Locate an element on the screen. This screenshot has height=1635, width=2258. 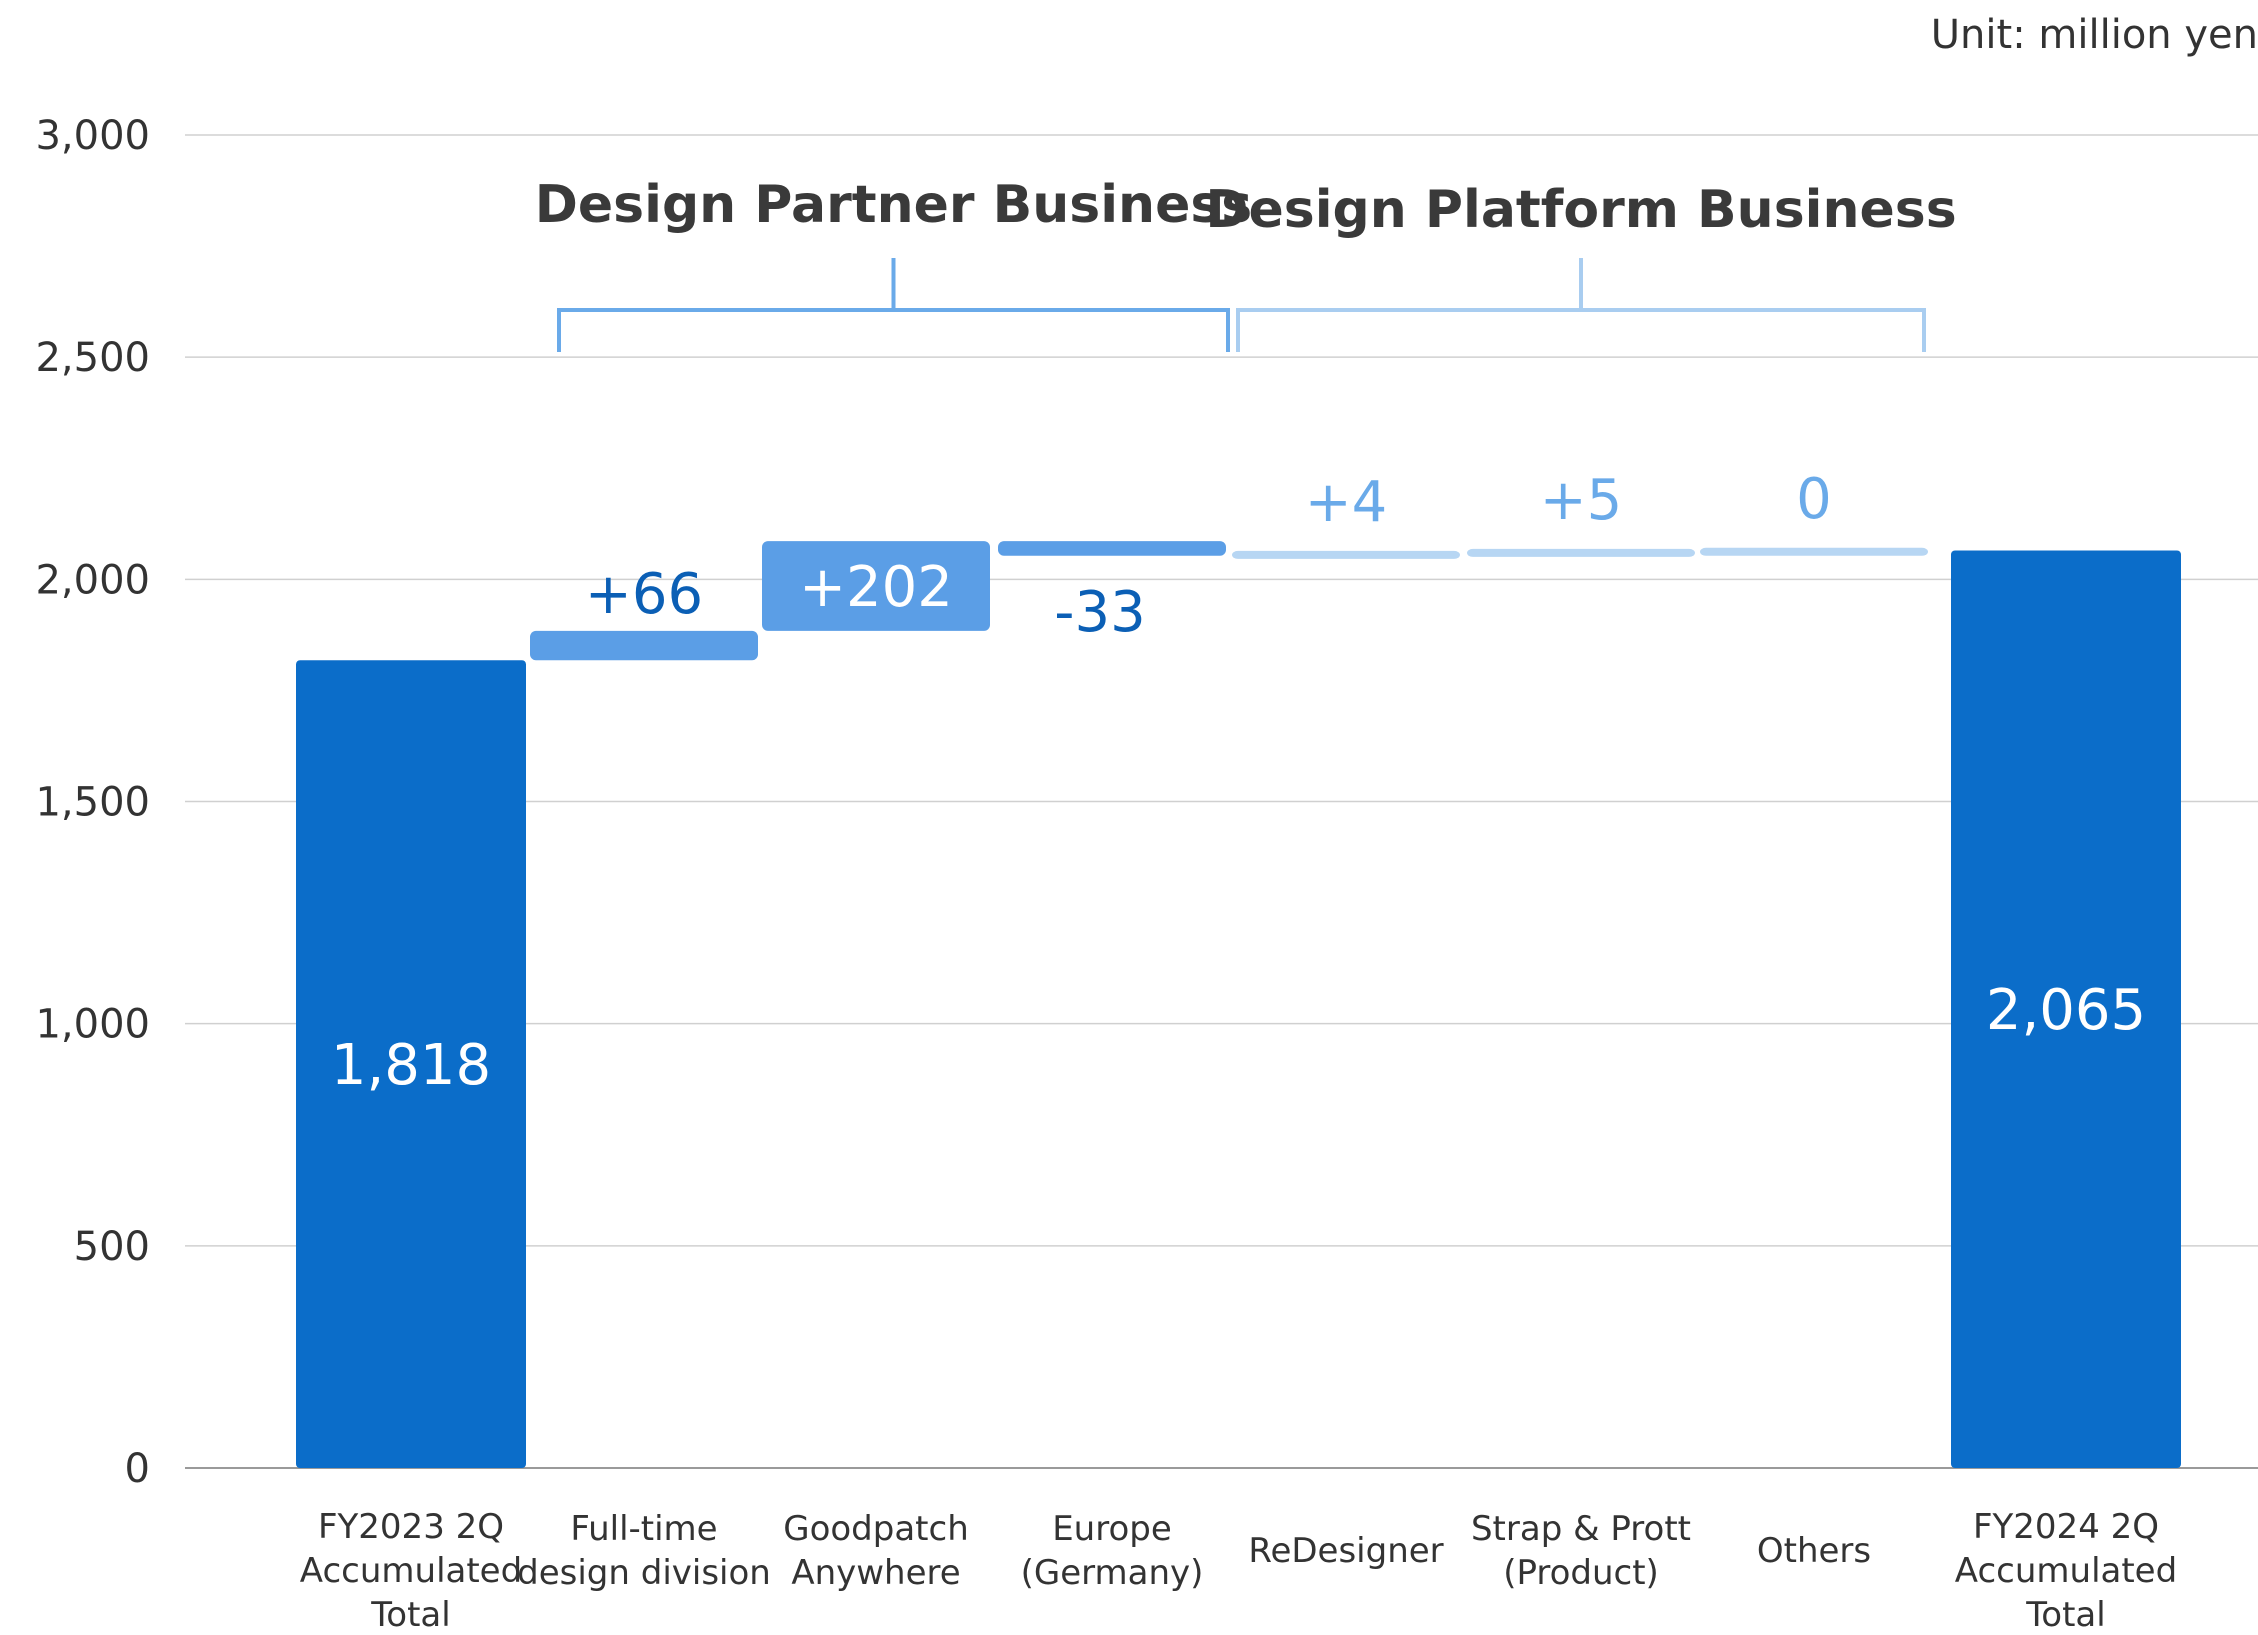
category-label: (Germany) is located at coordinates (1112, 1573).